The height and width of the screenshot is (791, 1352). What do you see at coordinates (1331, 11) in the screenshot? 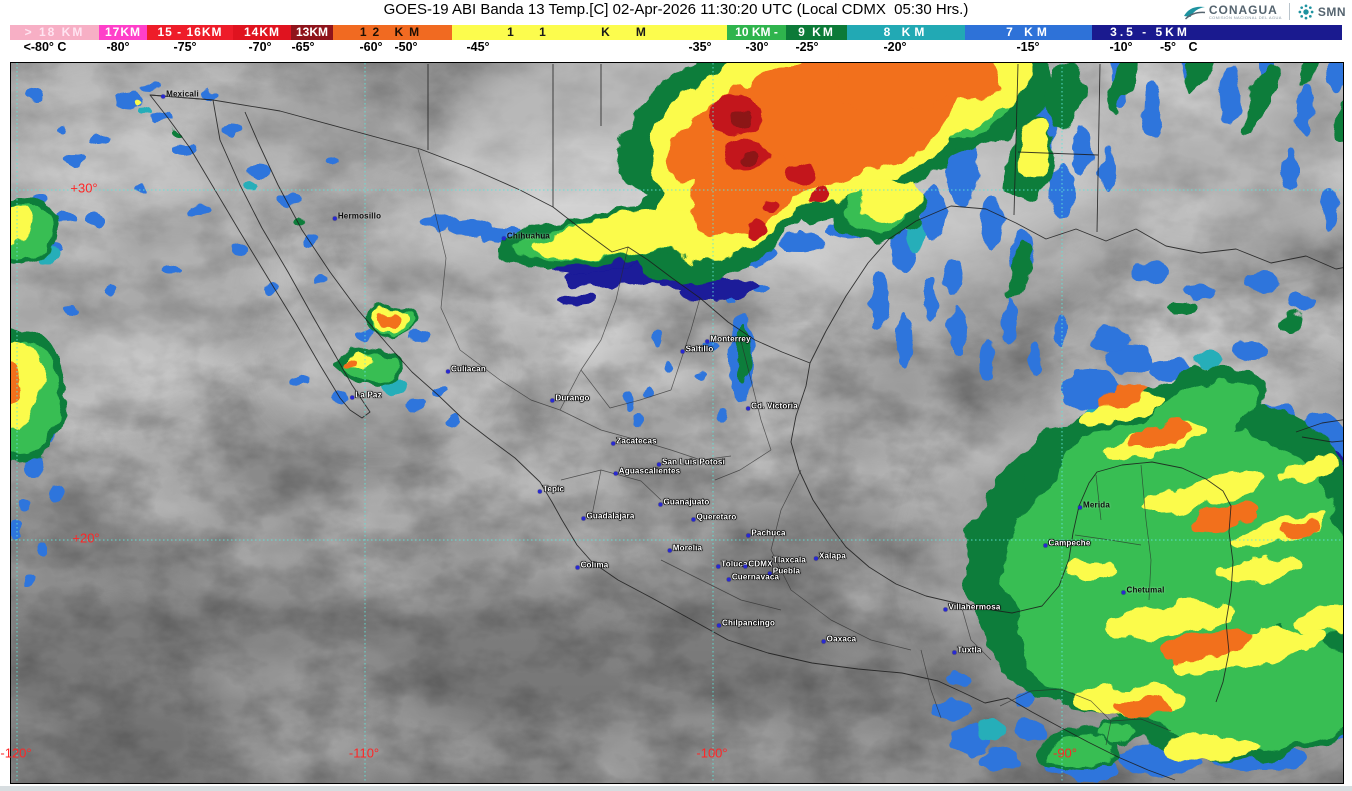
I see `smn-label: SMN` at bounding box center [1331, 11].